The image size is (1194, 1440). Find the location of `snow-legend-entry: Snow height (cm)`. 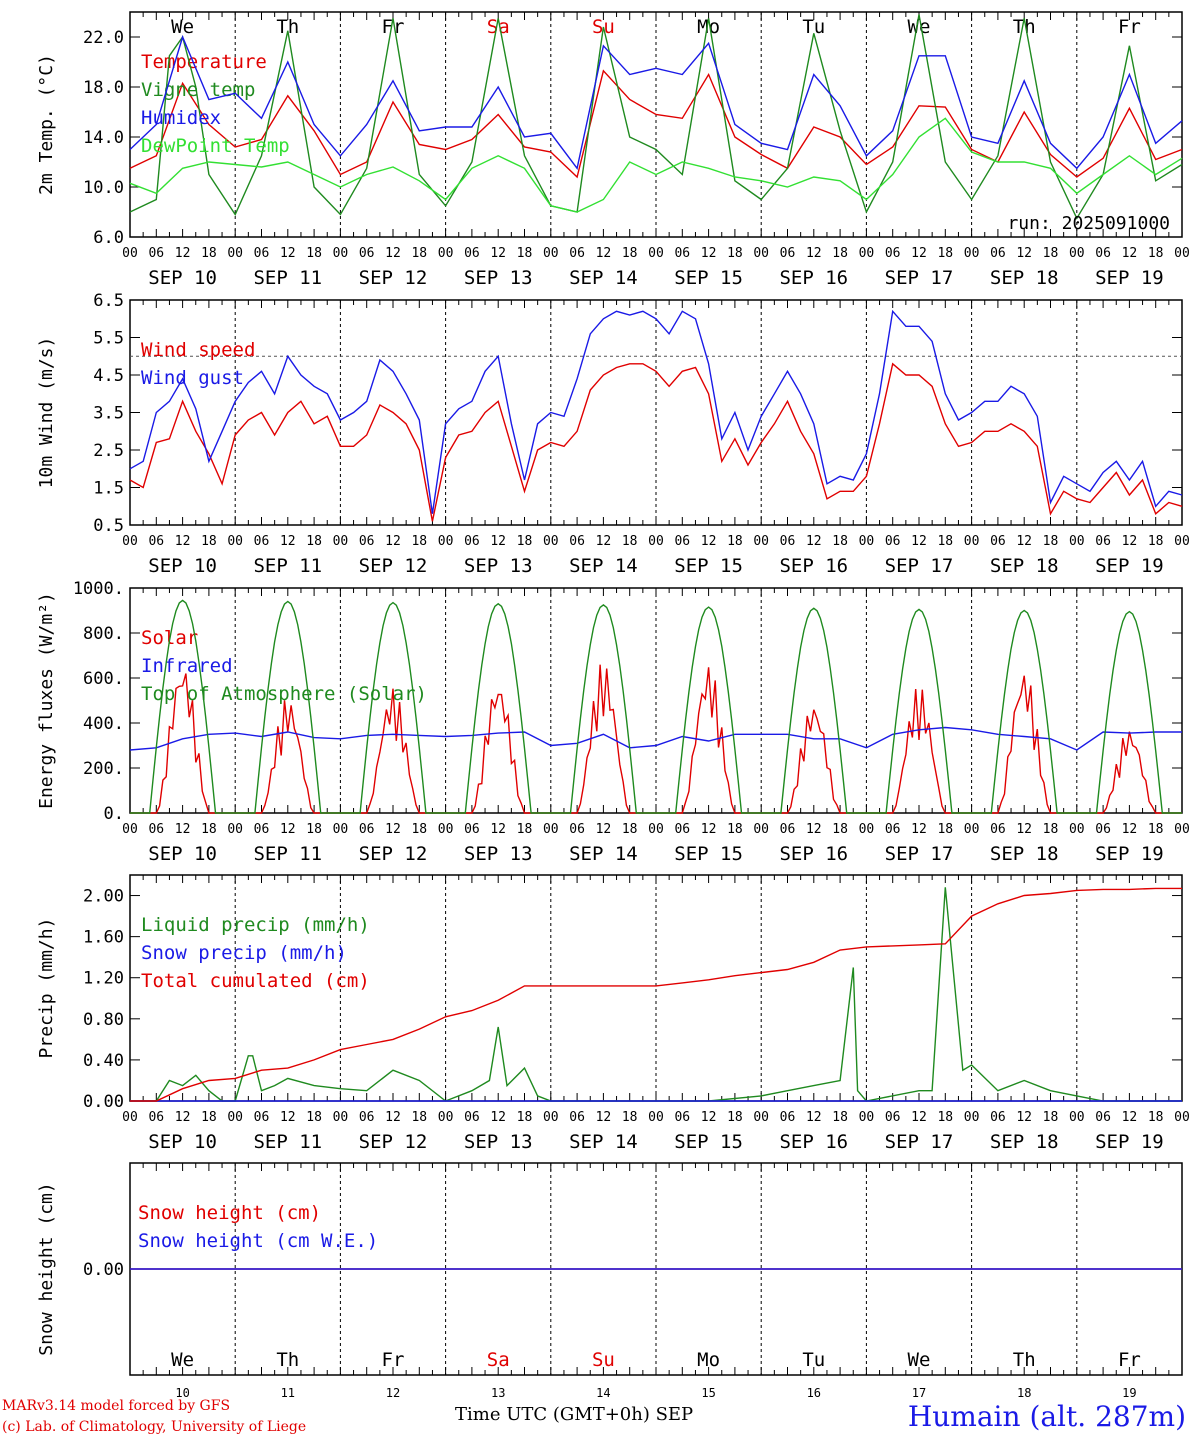

snow-legend-entry: Snow height (cm) is located at coordinates (229, 1213).